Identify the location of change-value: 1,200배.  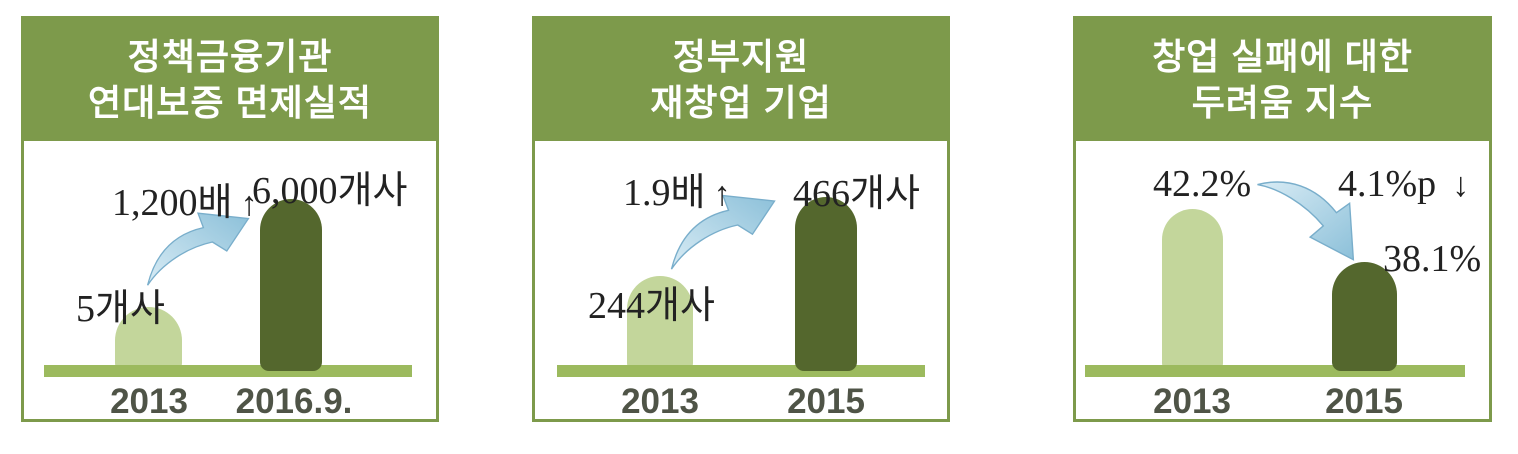
(172, 203).